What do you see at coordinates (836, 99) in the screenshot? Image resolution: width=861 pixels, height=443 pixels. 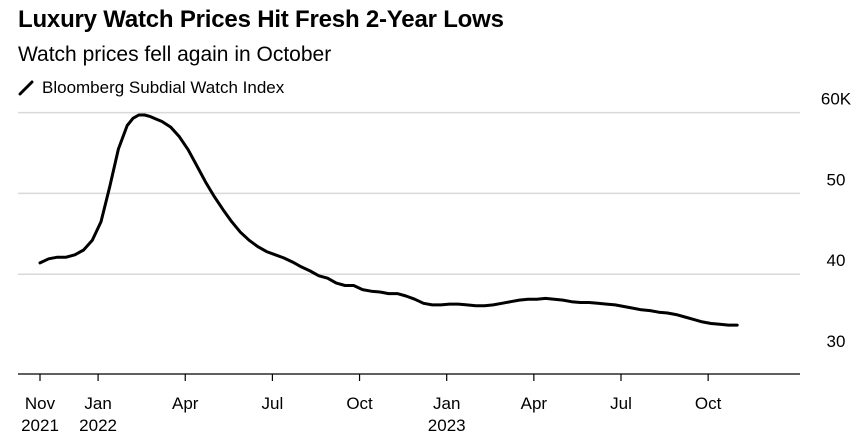 I see `y-tick-label-60: 60K` at bounding box center [836, 99].